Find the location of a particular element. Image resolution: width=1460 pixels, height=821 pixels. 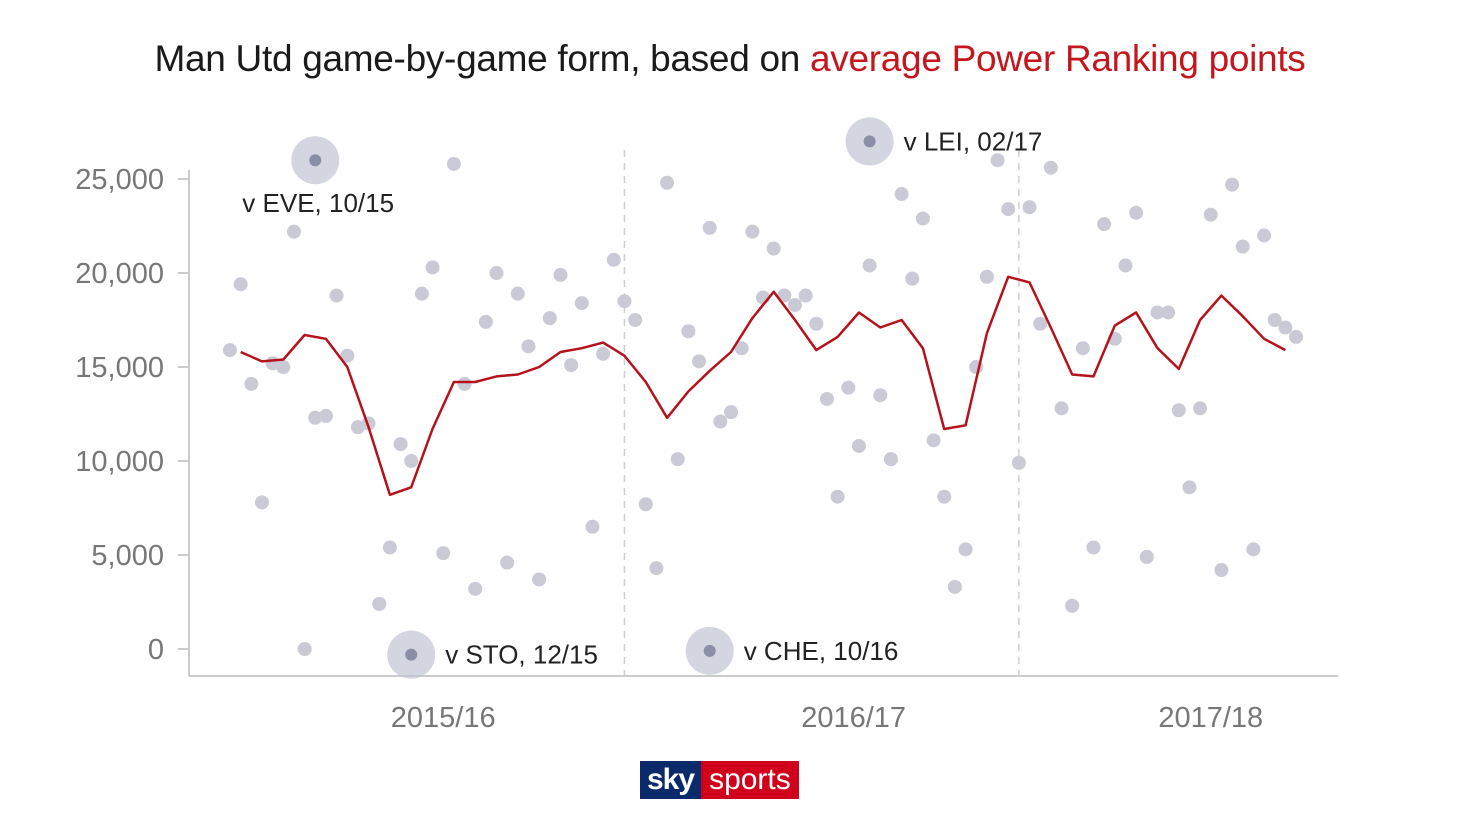

y-tick-label: 5,000 is located at coordinates (127, 556).